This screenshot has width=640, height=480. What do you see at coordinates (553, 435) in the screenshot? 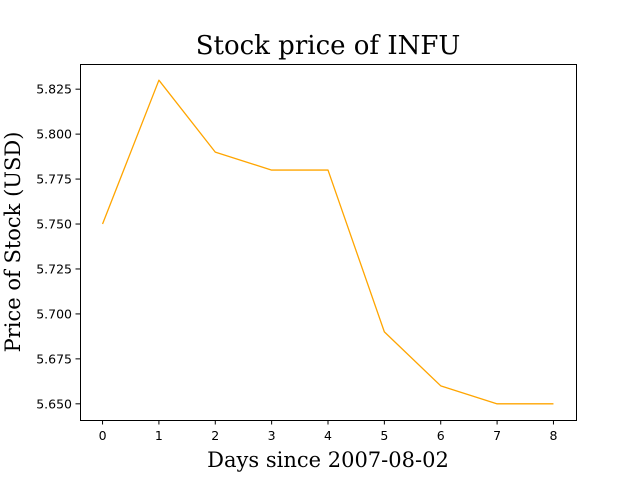
I see `x-tick-label: 8` at bounding box center [553, 435].